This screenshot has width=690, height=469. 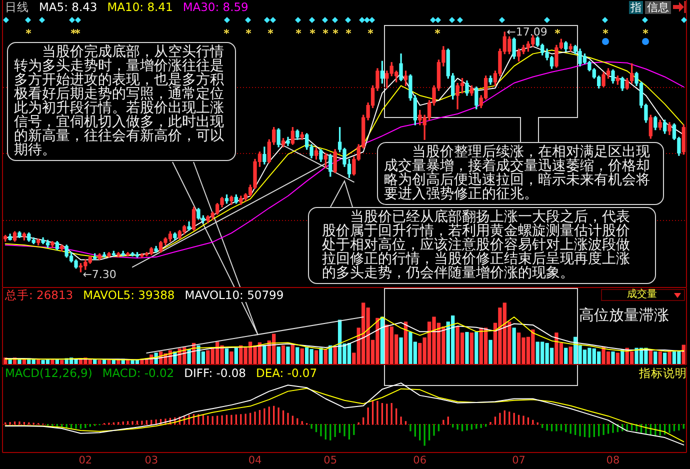 I want to click on x-tick-label: 08, so click(x=613, y=460).